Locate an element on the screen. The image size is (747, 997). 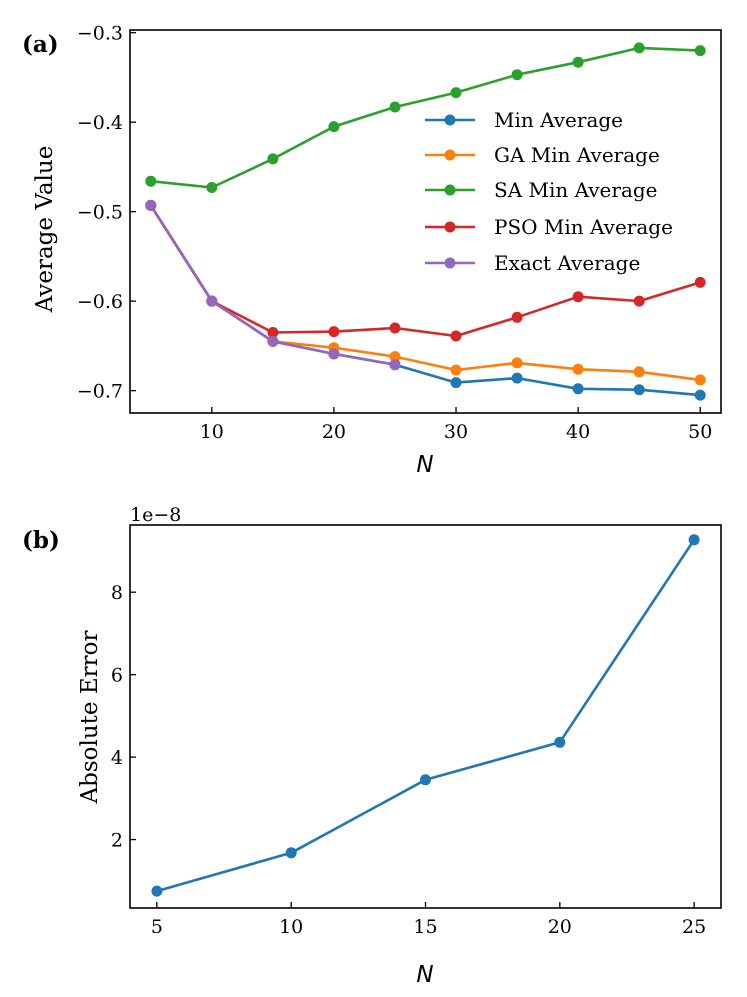
legend-entry-min-average: Min Average is located at coordinates (524, 120).